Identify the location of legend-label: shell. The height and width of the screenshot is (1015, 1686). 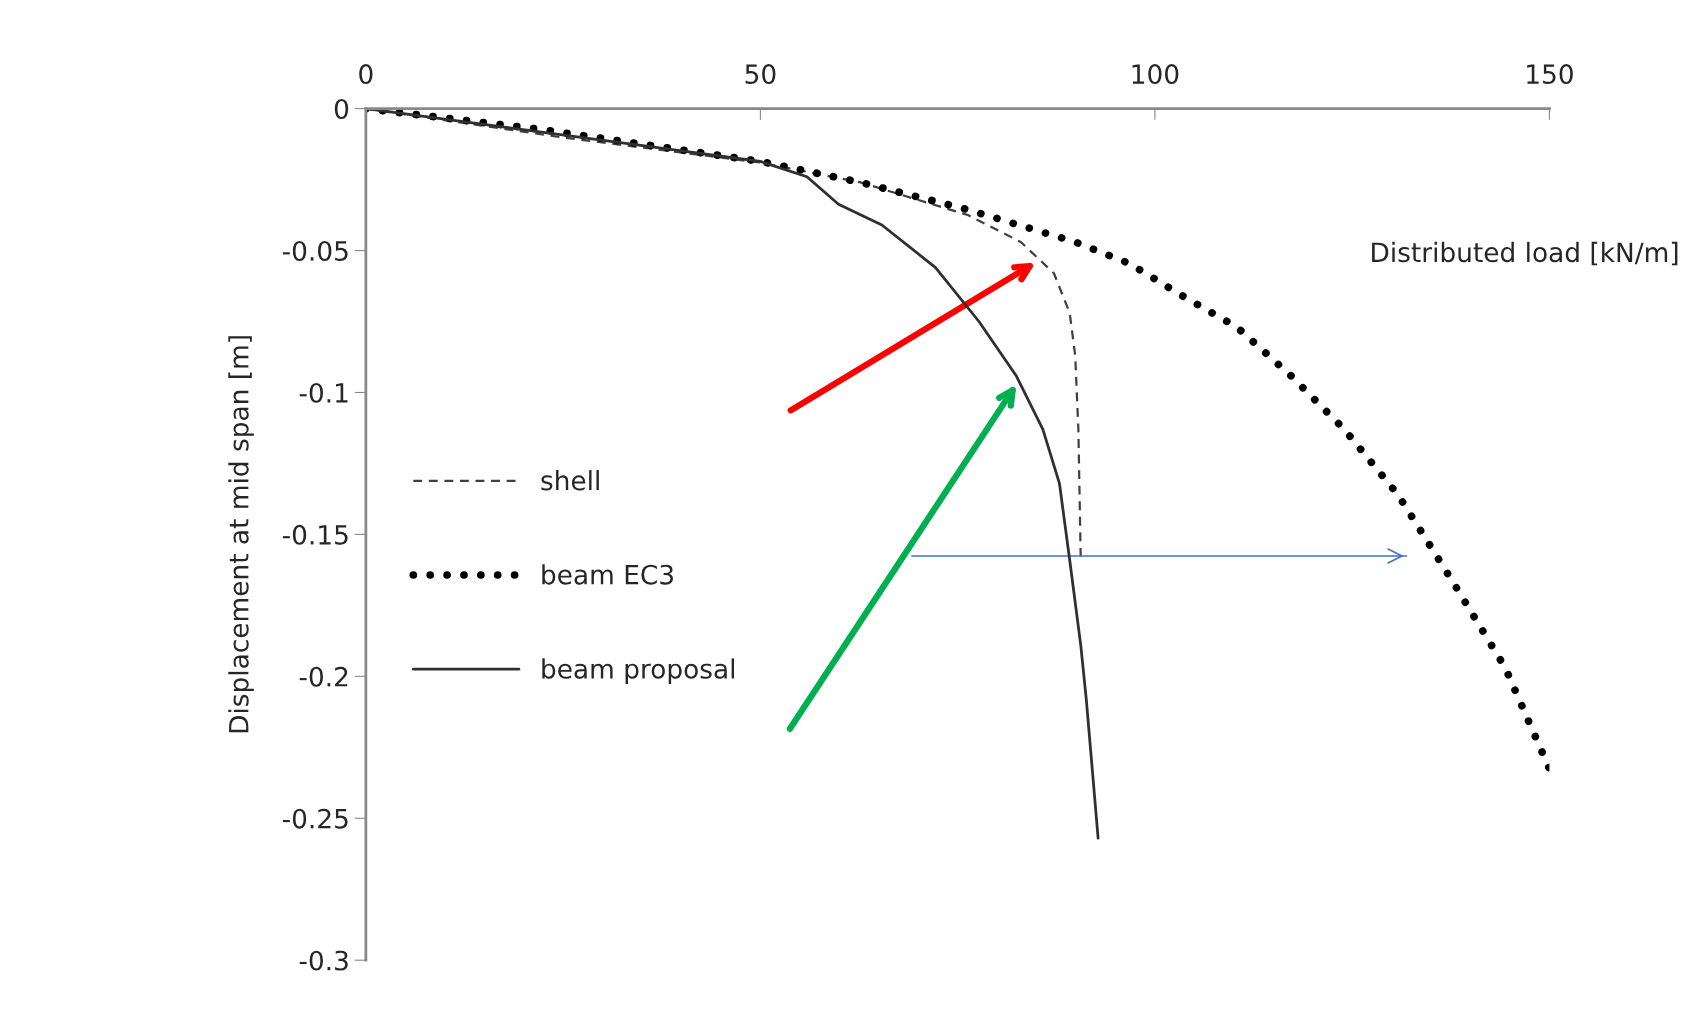
(570, 480).